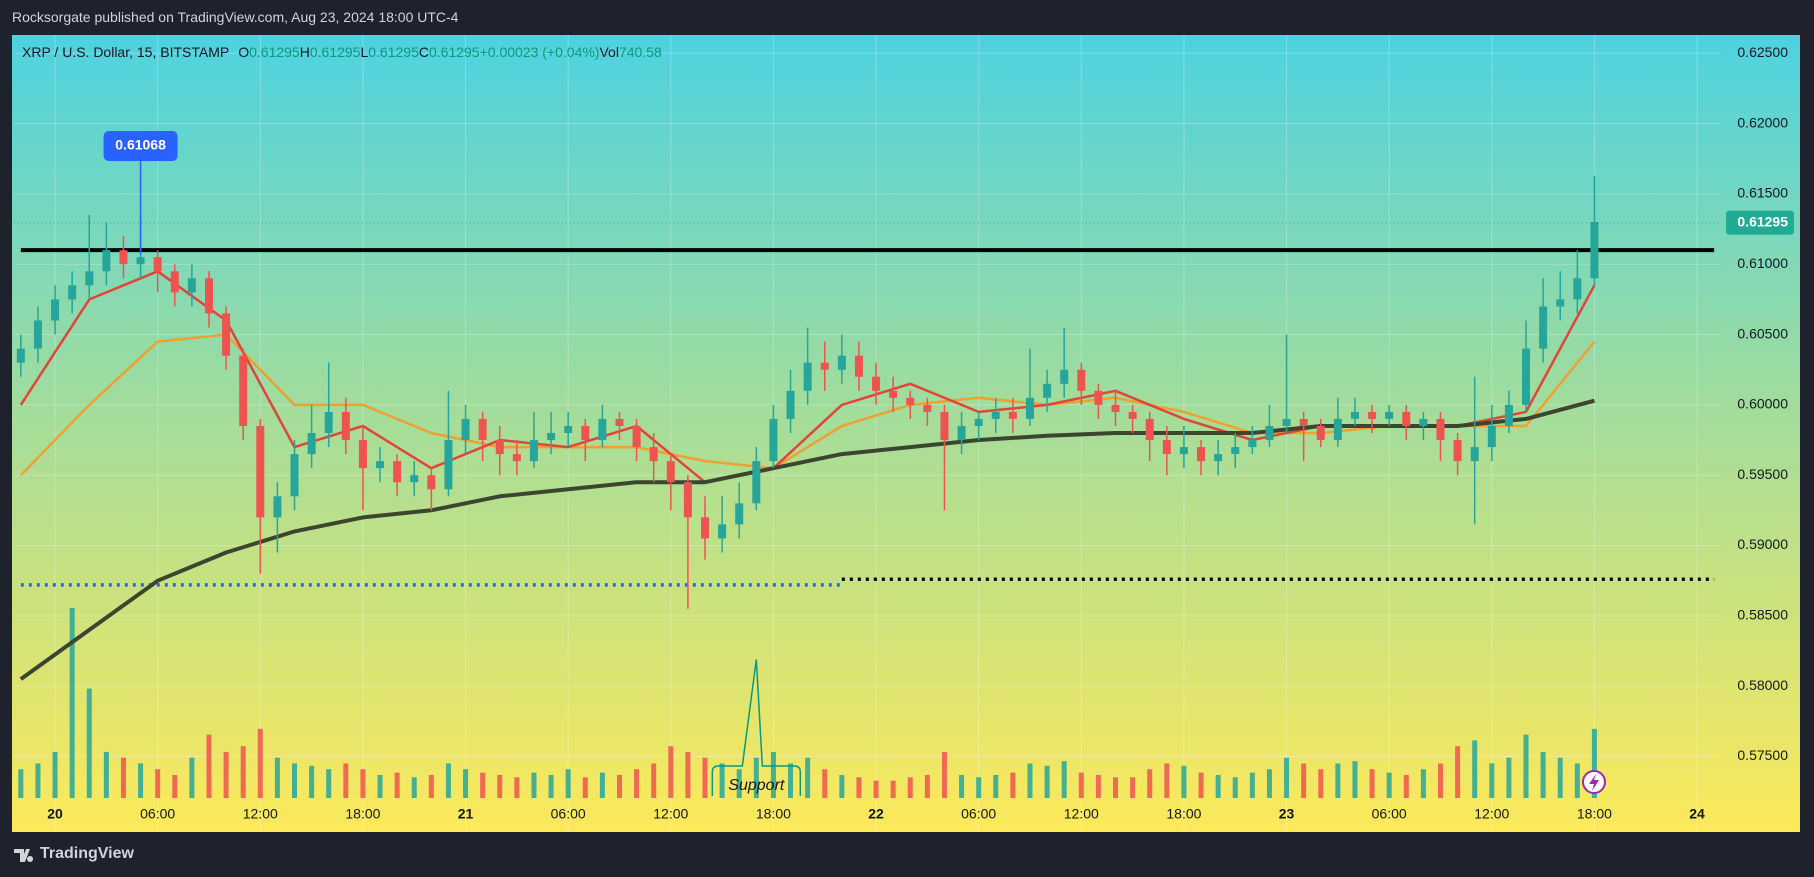  I want to click on y-tick-label: 0.60000, so click(1762, 404).